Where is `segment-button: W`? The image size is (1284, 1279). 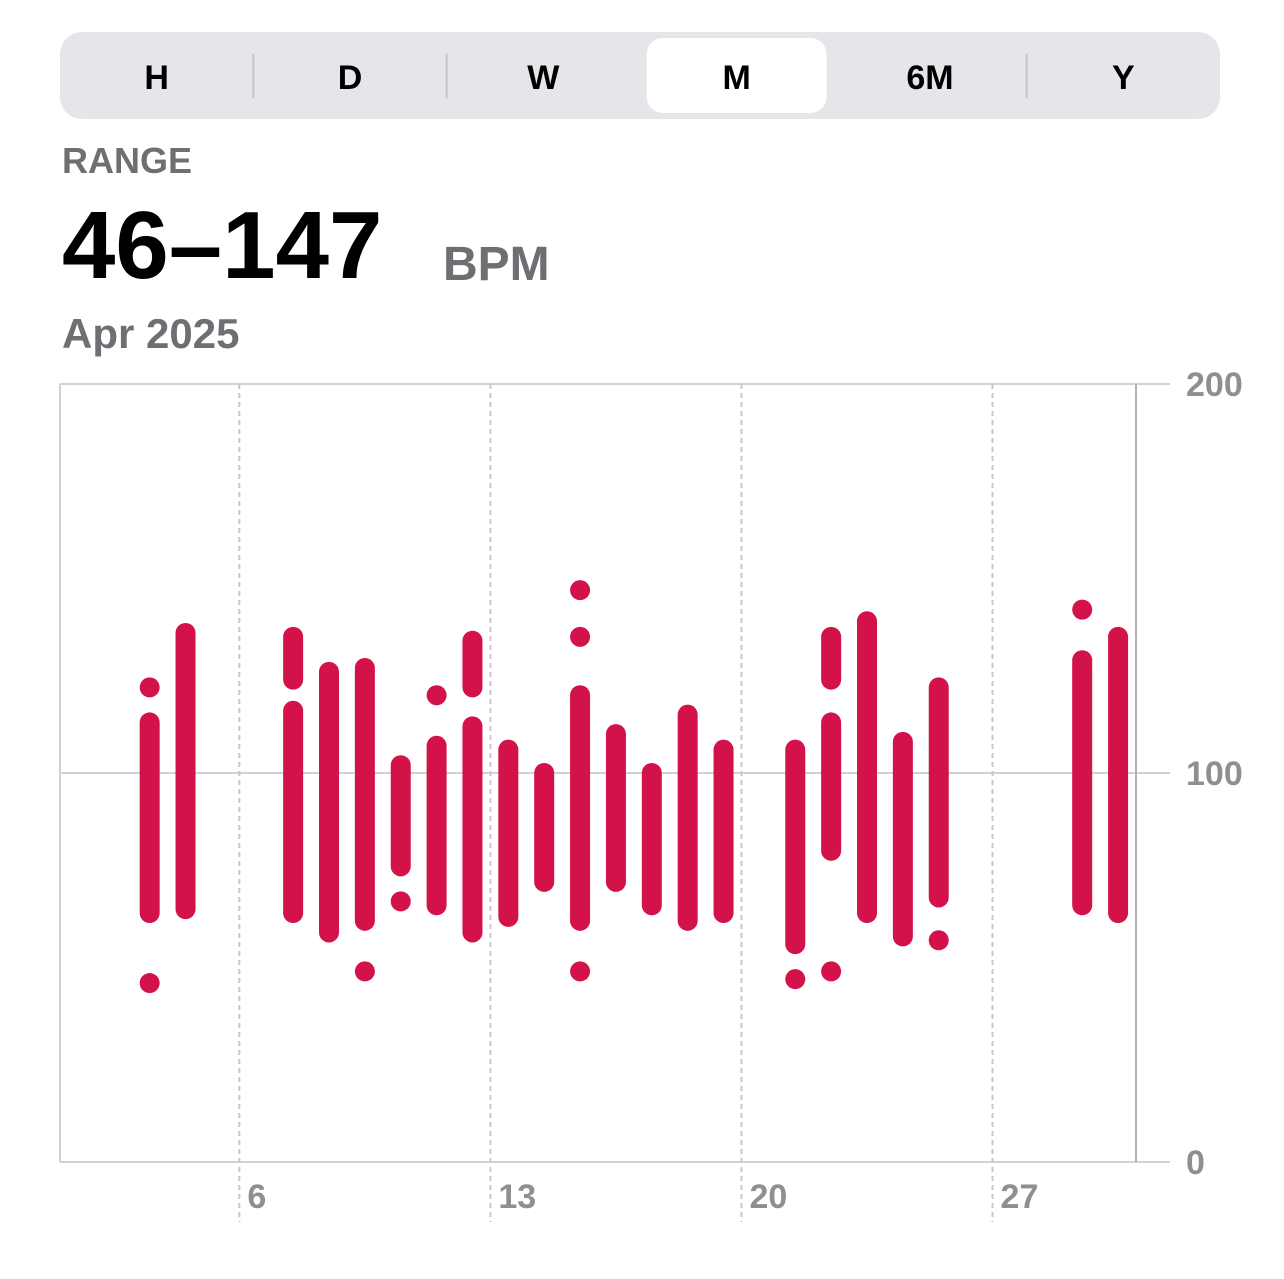
segment-button: W is located at coordinates (543, 78).